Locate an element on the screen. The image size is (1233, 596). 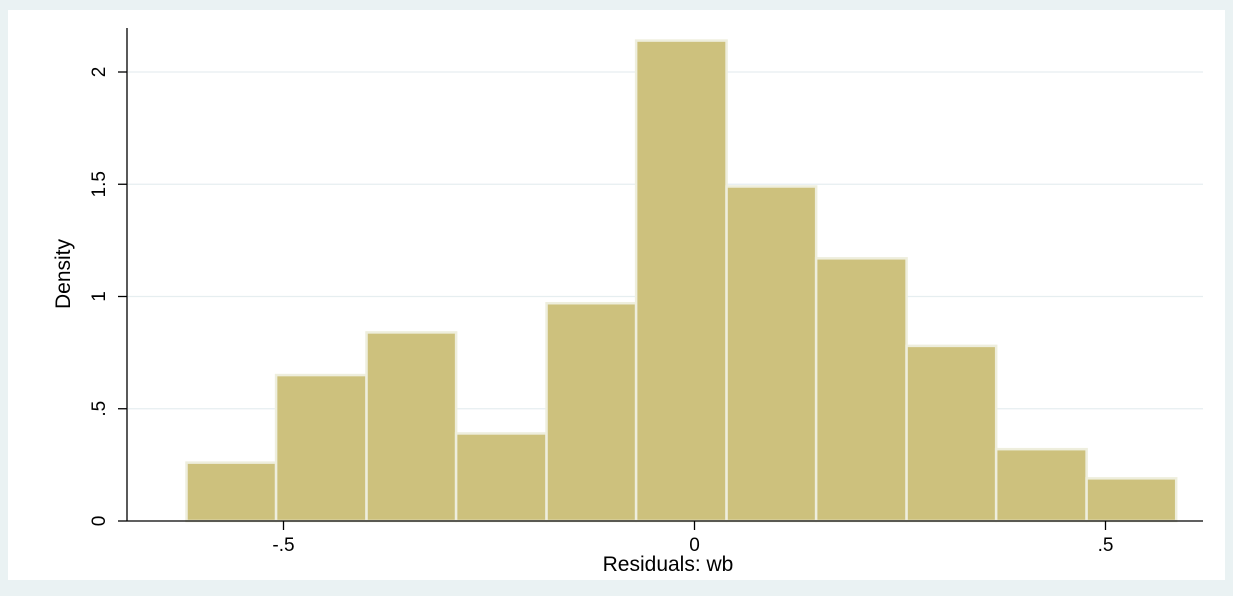
x-axis-title: Residuals: wb is located at coordinates (668, 564).